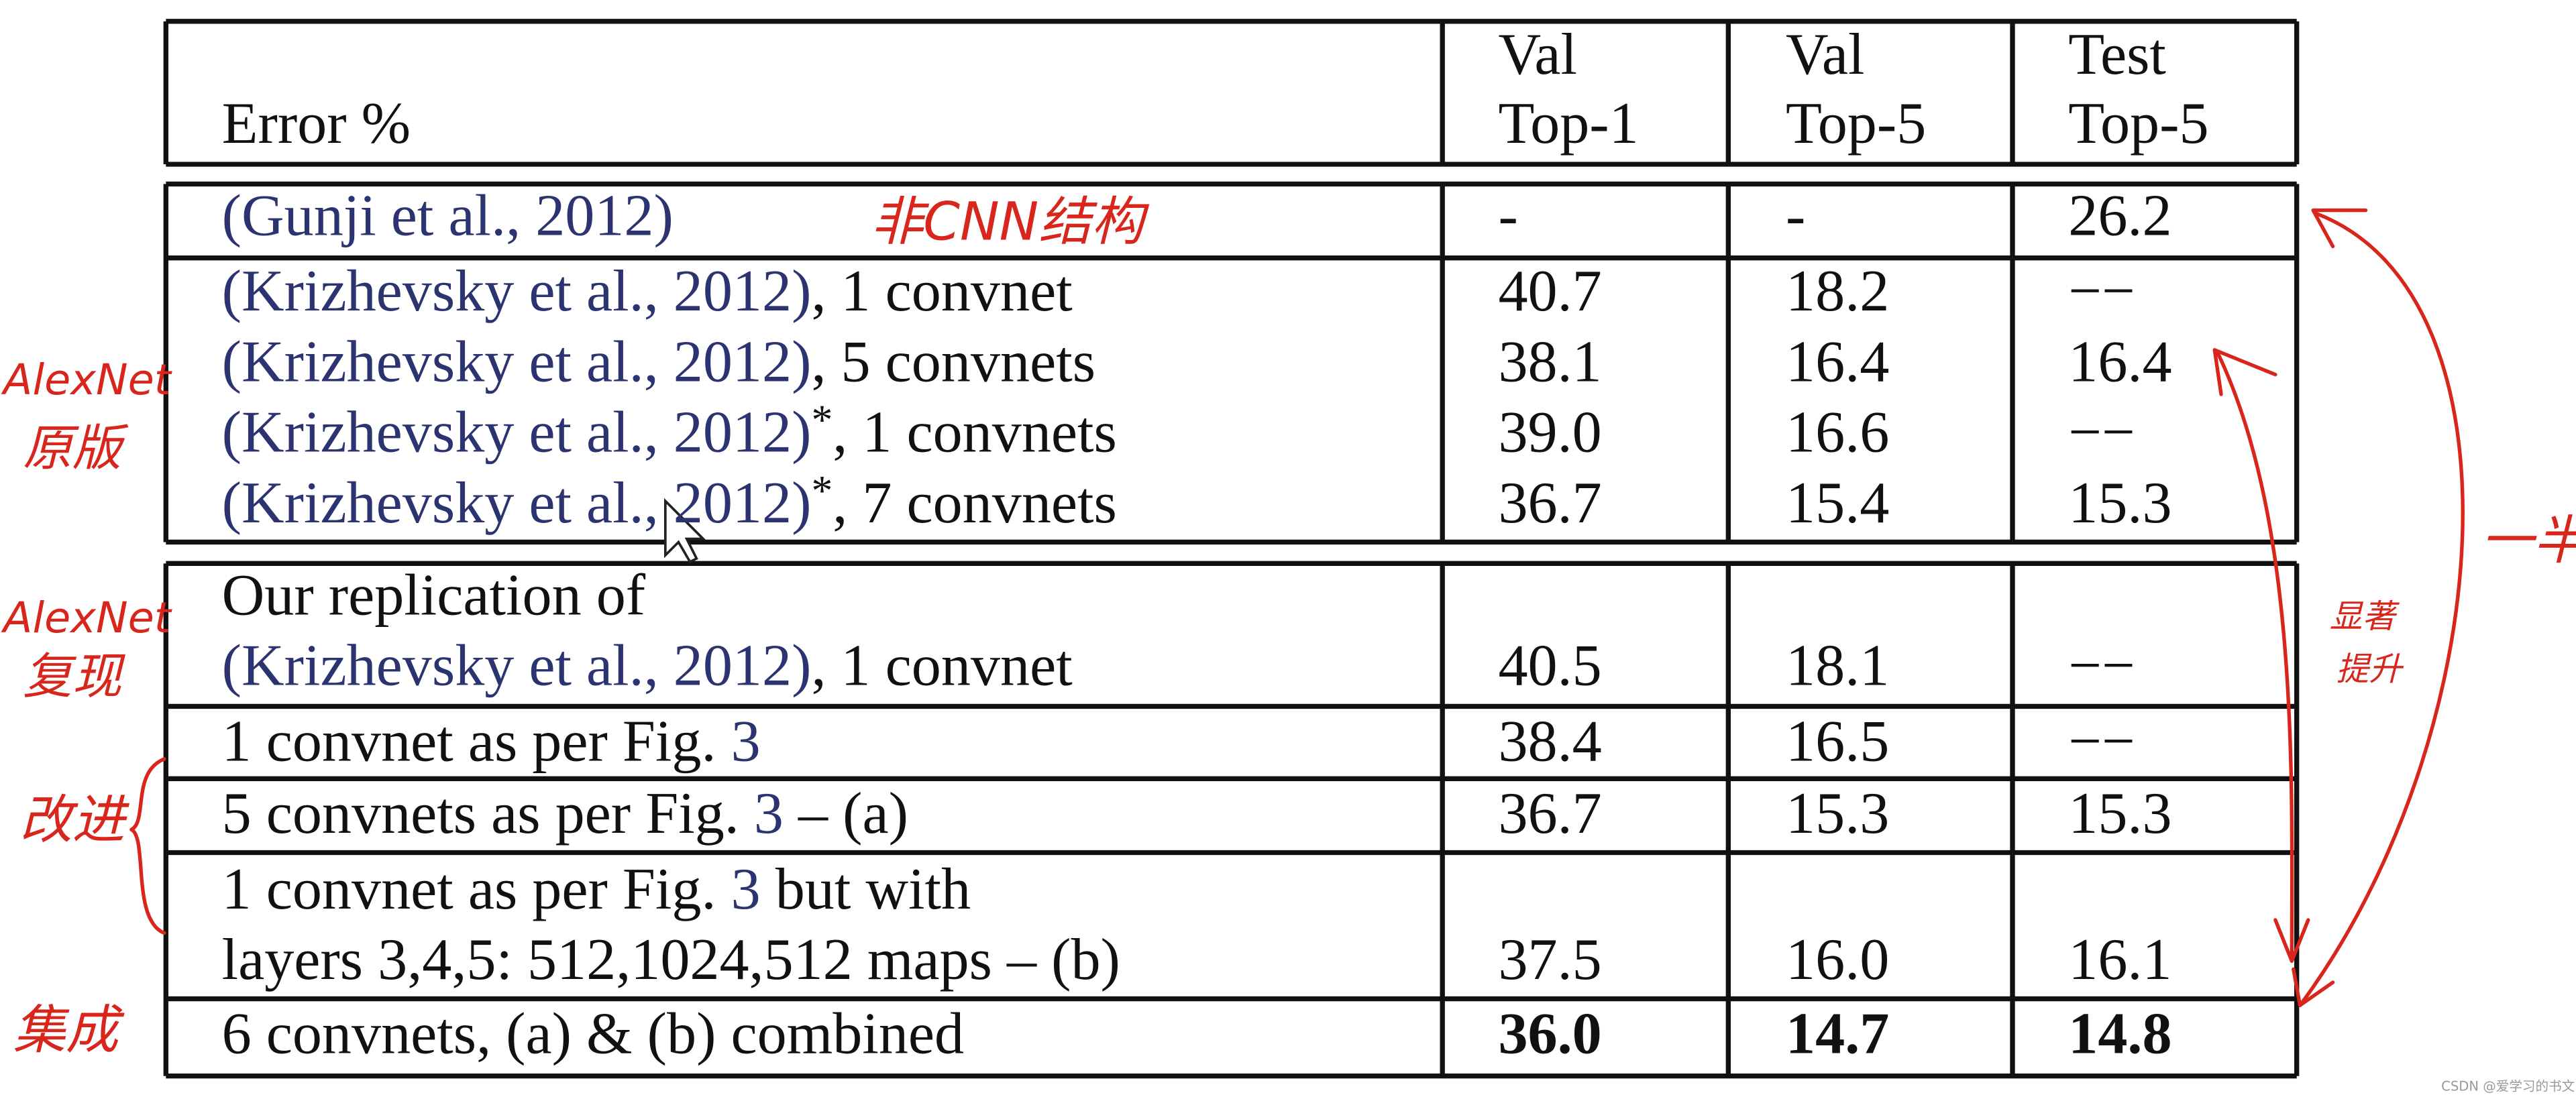 Image resolution: width=2576 pixels, height=1099 pixels. I want to click on text-segment: (Gunji et al., 2012), so click(448, 215).